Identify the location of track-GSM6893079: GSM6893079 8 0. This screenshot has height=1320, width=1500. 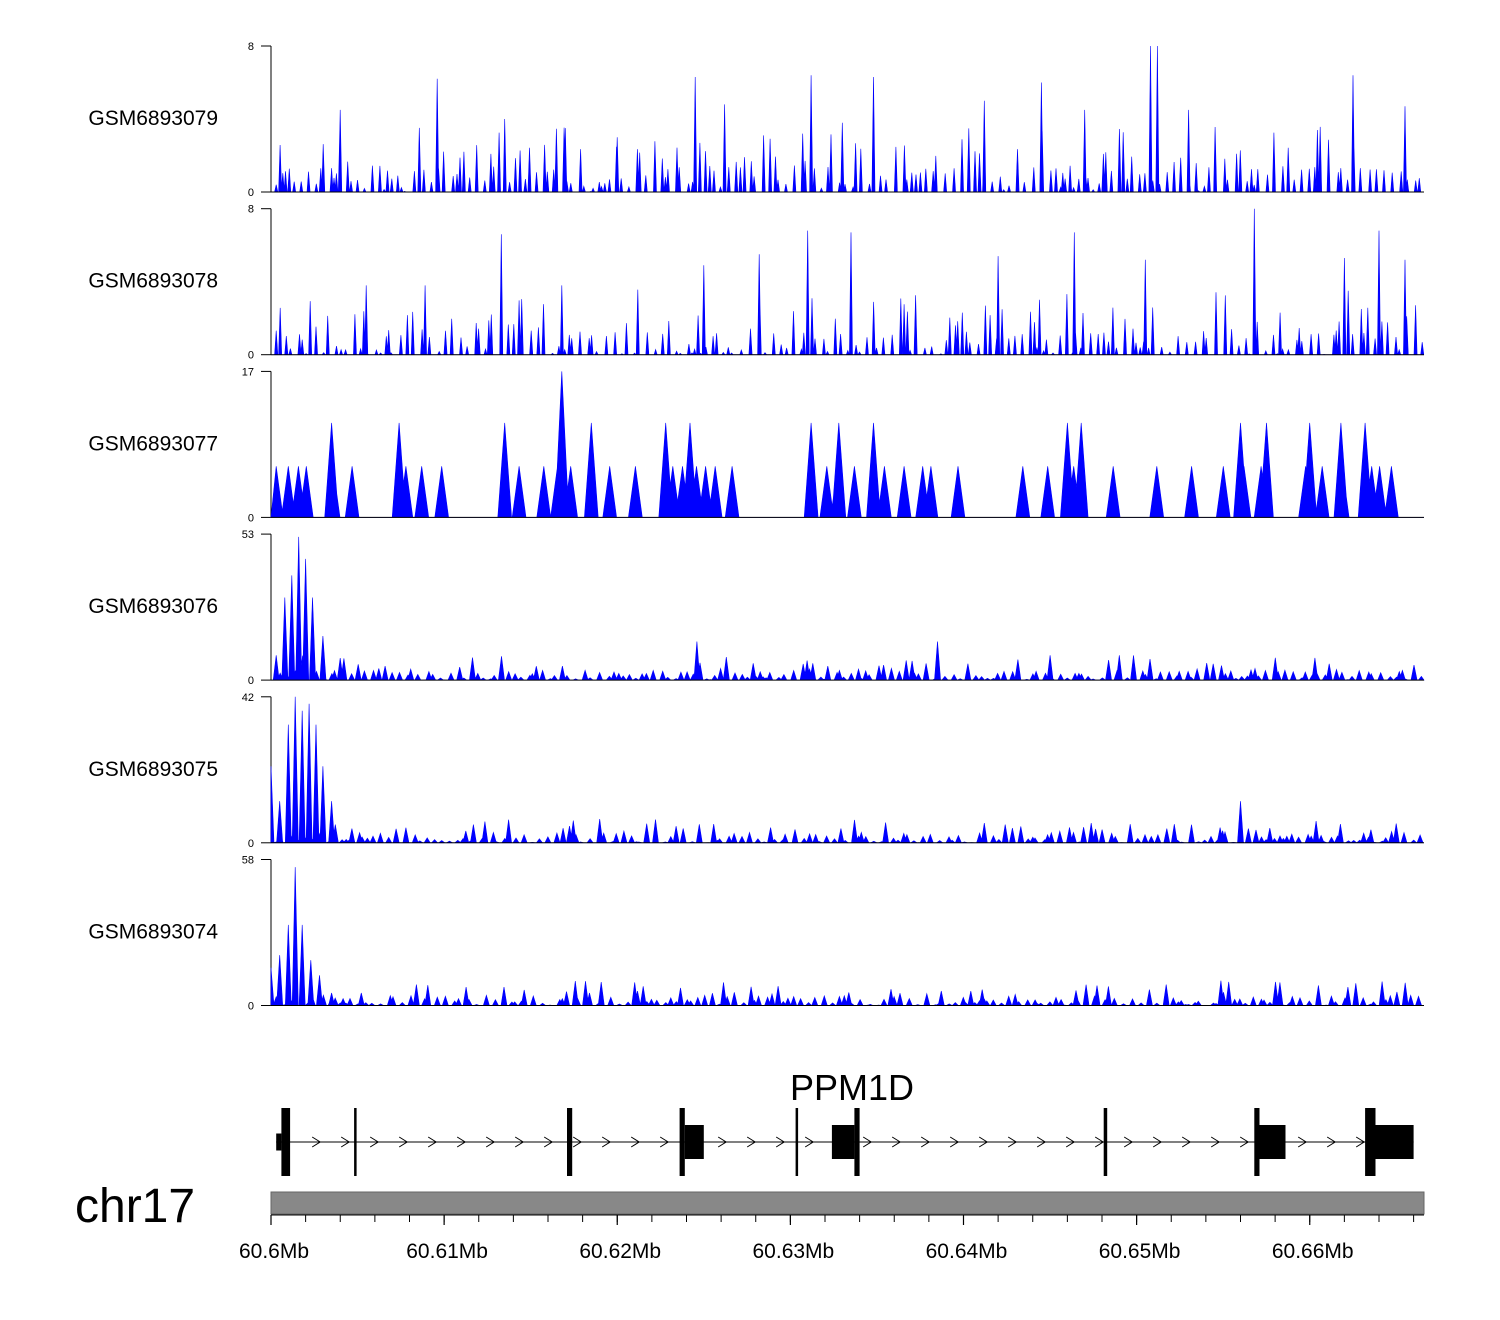
(756, 120).